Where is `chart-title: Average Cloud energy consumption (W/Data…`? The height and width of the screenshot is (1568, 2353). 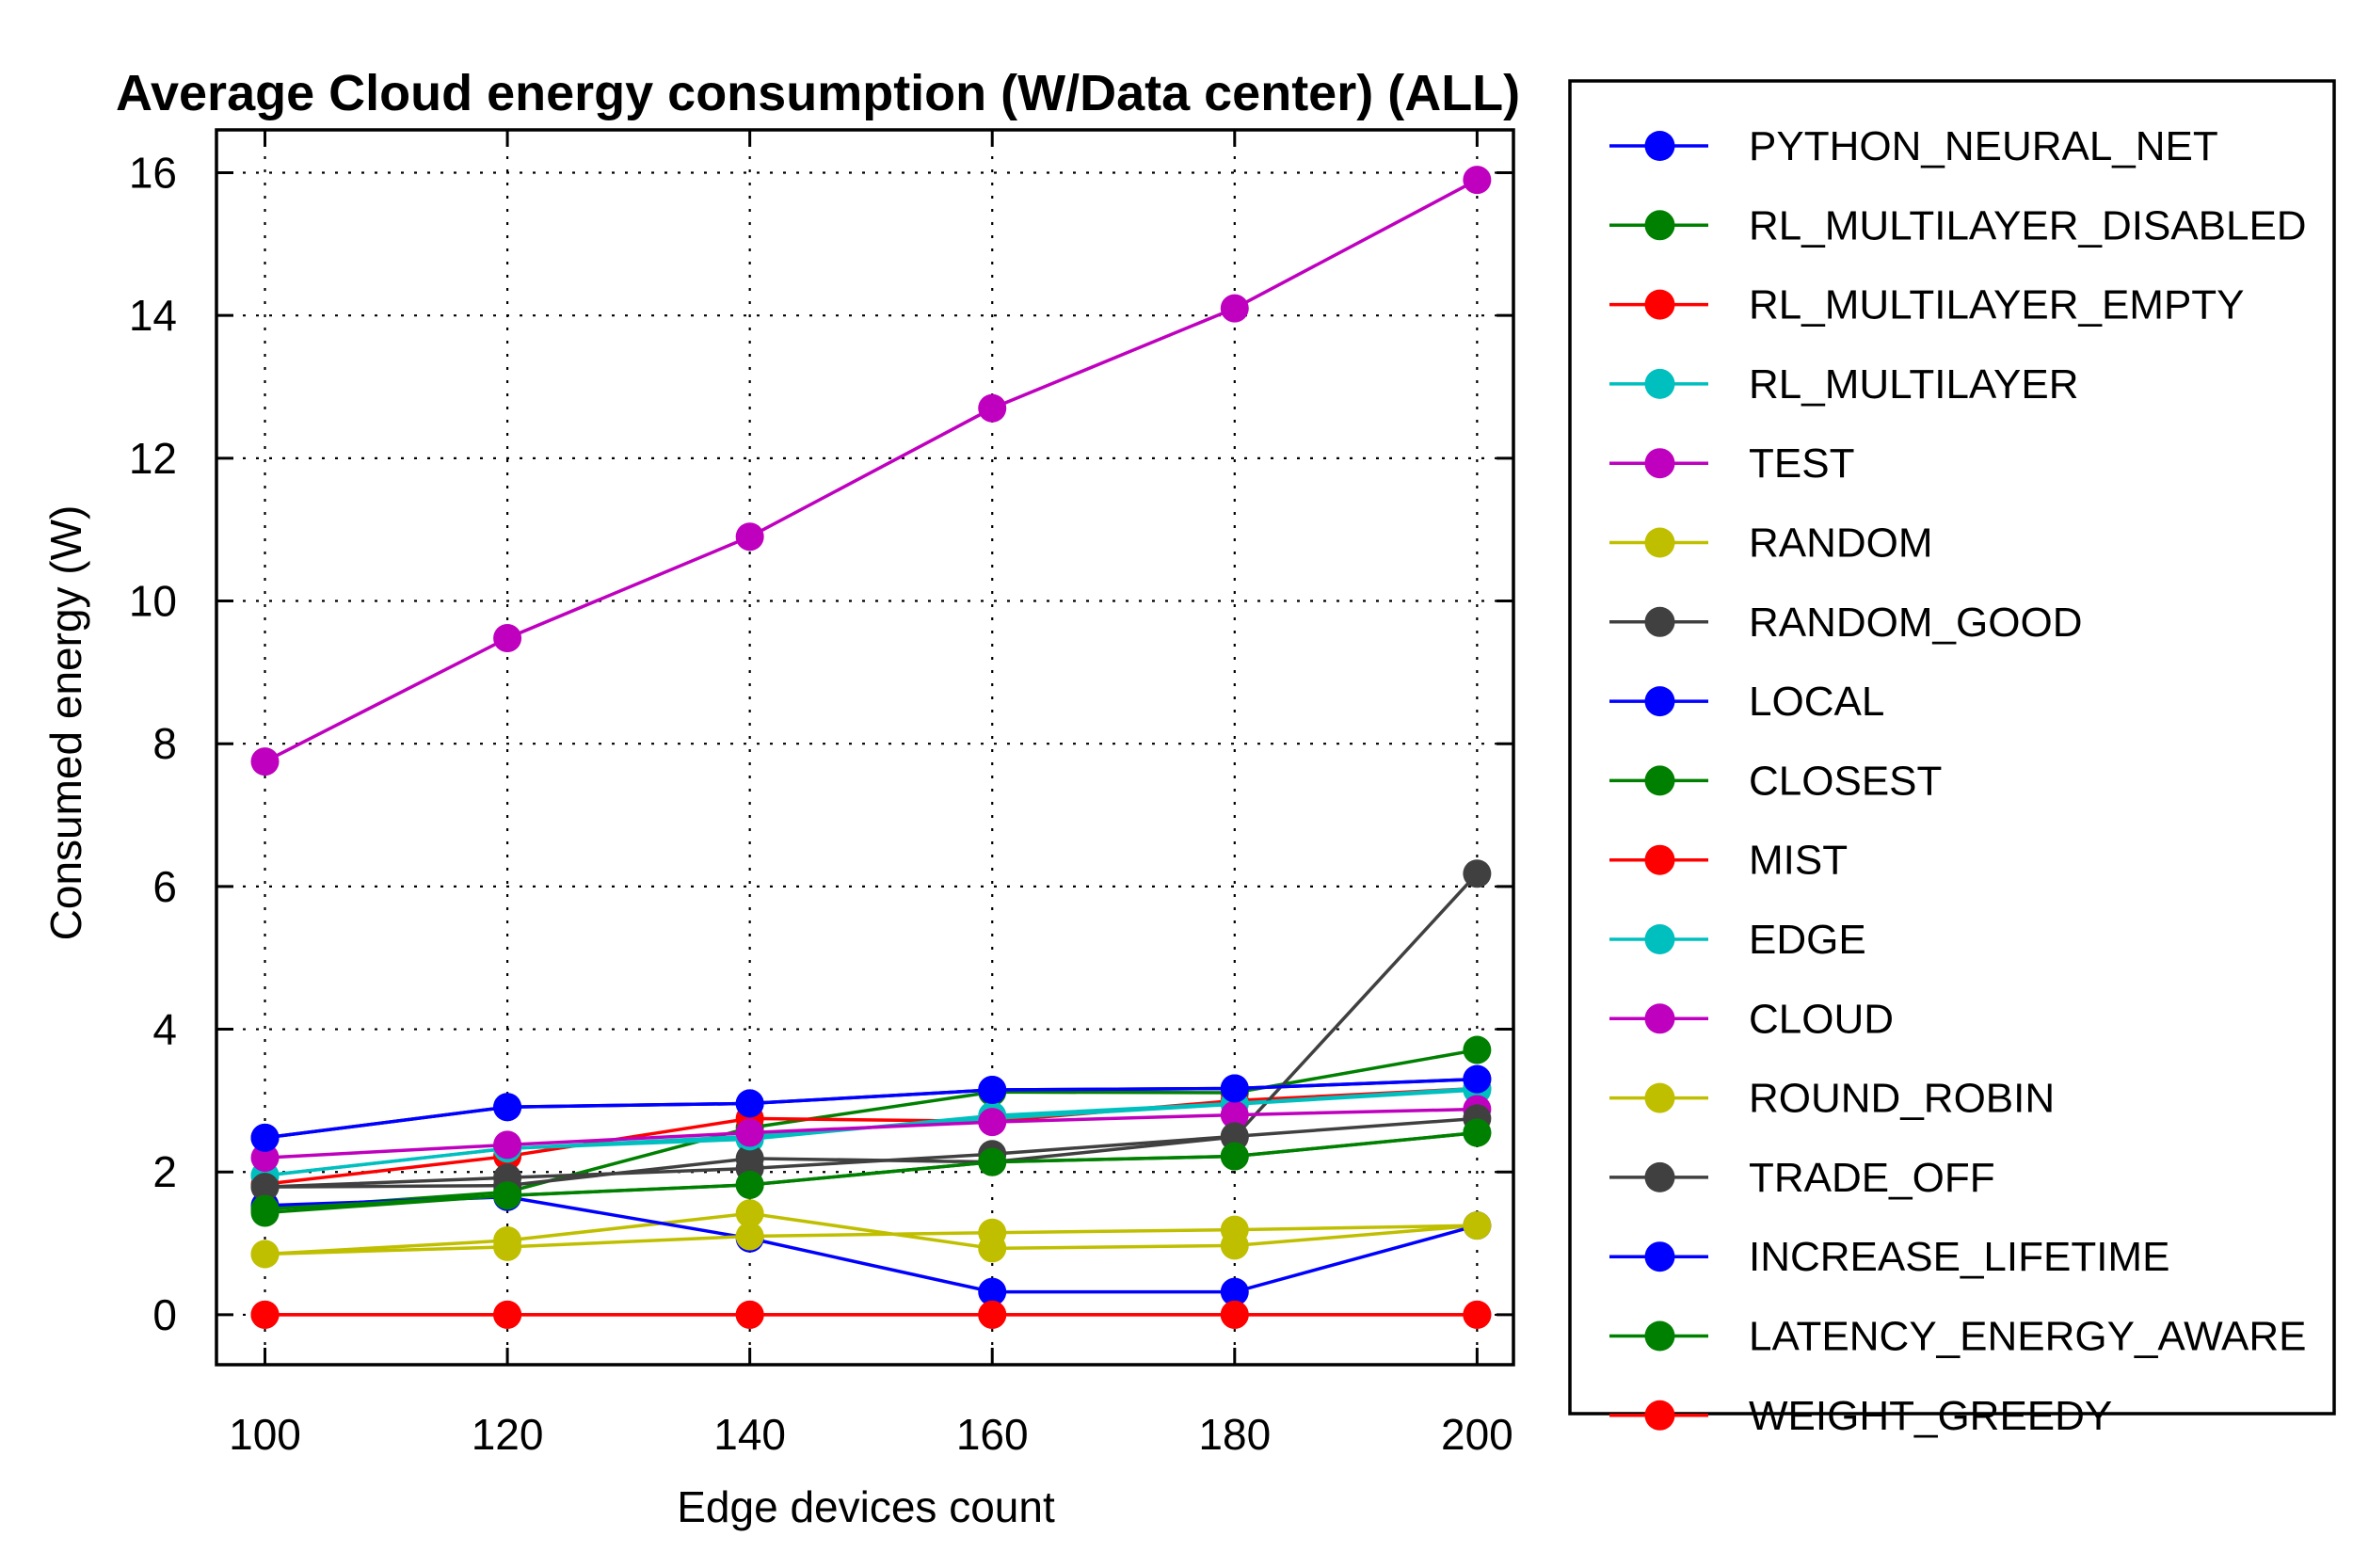 chart-title: Average Cloud energy consumption (W/Data… is located at coordinates (818, 93).